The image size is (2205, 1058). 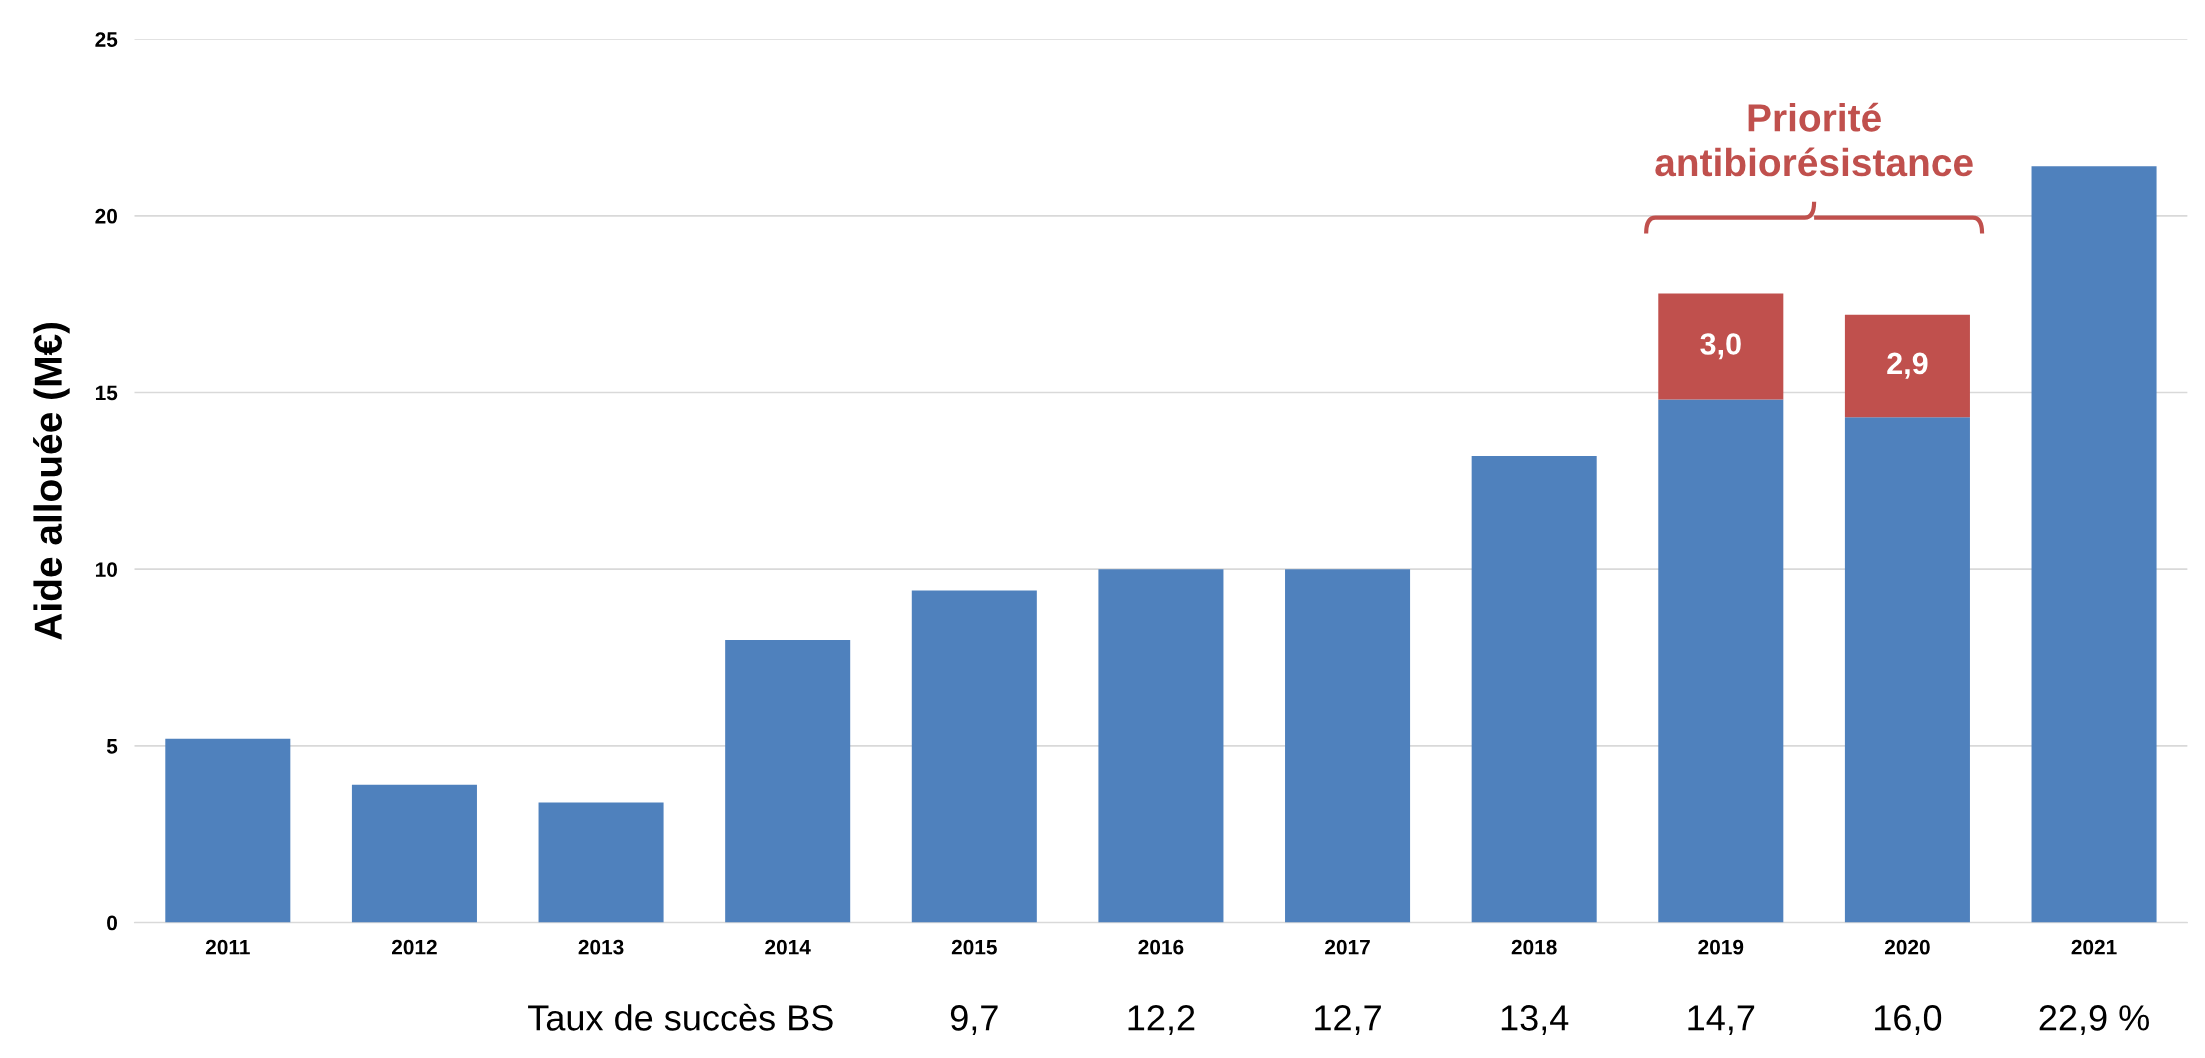 I want to click on x-tick-label: 2018, so click(x=1534, y=947).